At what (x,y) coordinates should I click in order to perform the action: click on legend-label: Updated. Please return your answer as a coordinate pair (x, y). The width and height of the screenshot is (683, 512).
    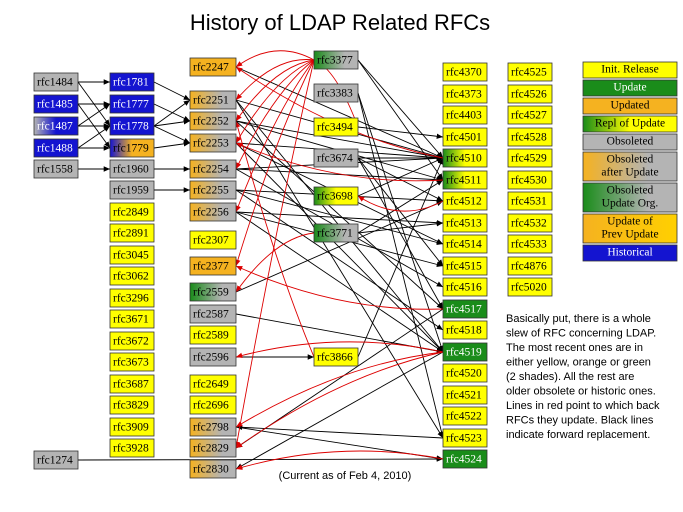
    Looking at the image, I should click on (630, 106).